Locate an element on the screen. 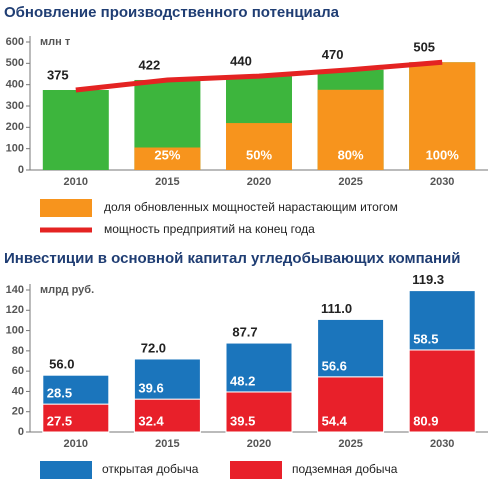 Image resolution: width=500 pixels, height=500 pixels. value-label: 39.6 is located at coordinates (150, 388).